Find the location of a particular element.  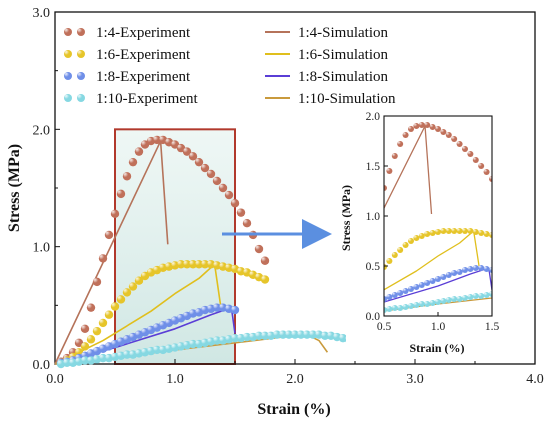

legend-label: 1:6-Simulation is located at coordinates (343, 55).